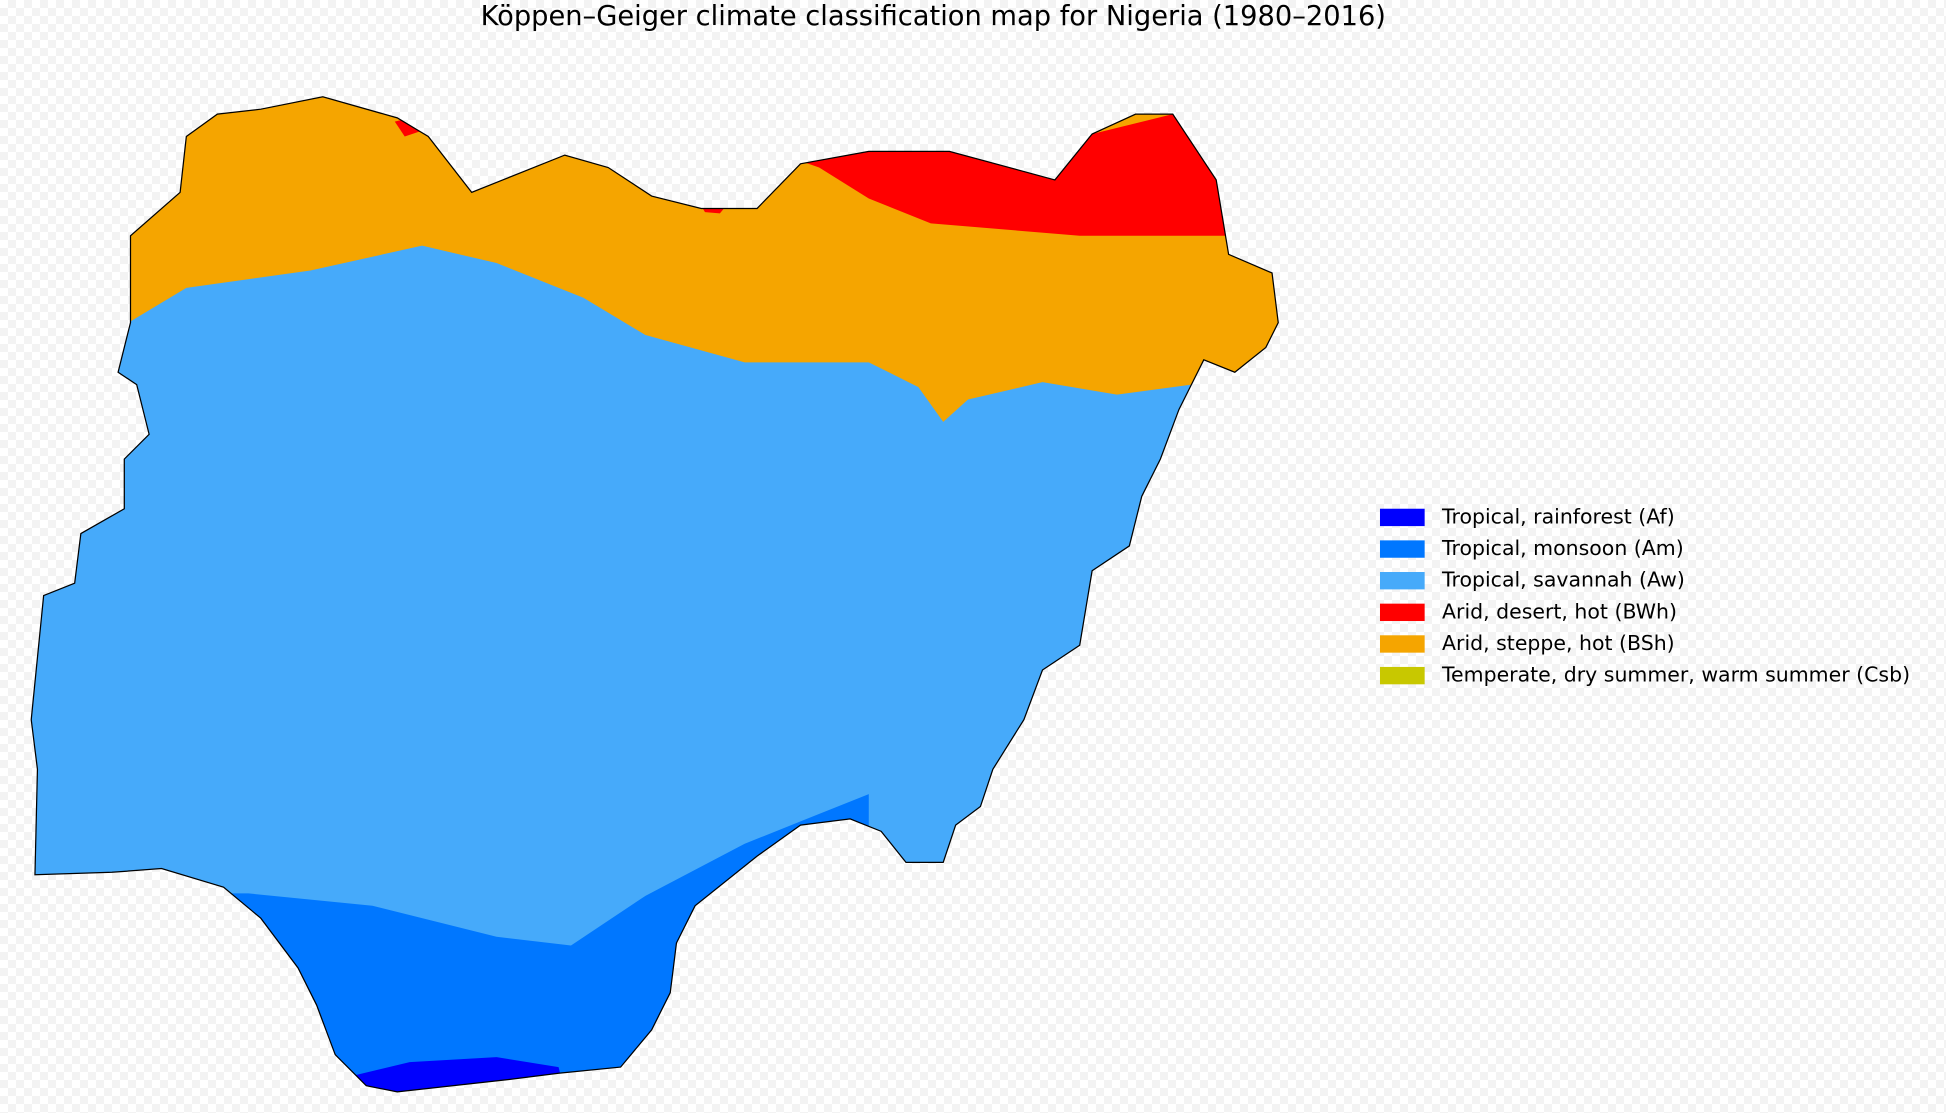 This screenshot has height=1113, width=1946. What do you see at coordinates (1011, 175) in the screenshot?
I see `desert-region` at bounding box center [1011, 175].